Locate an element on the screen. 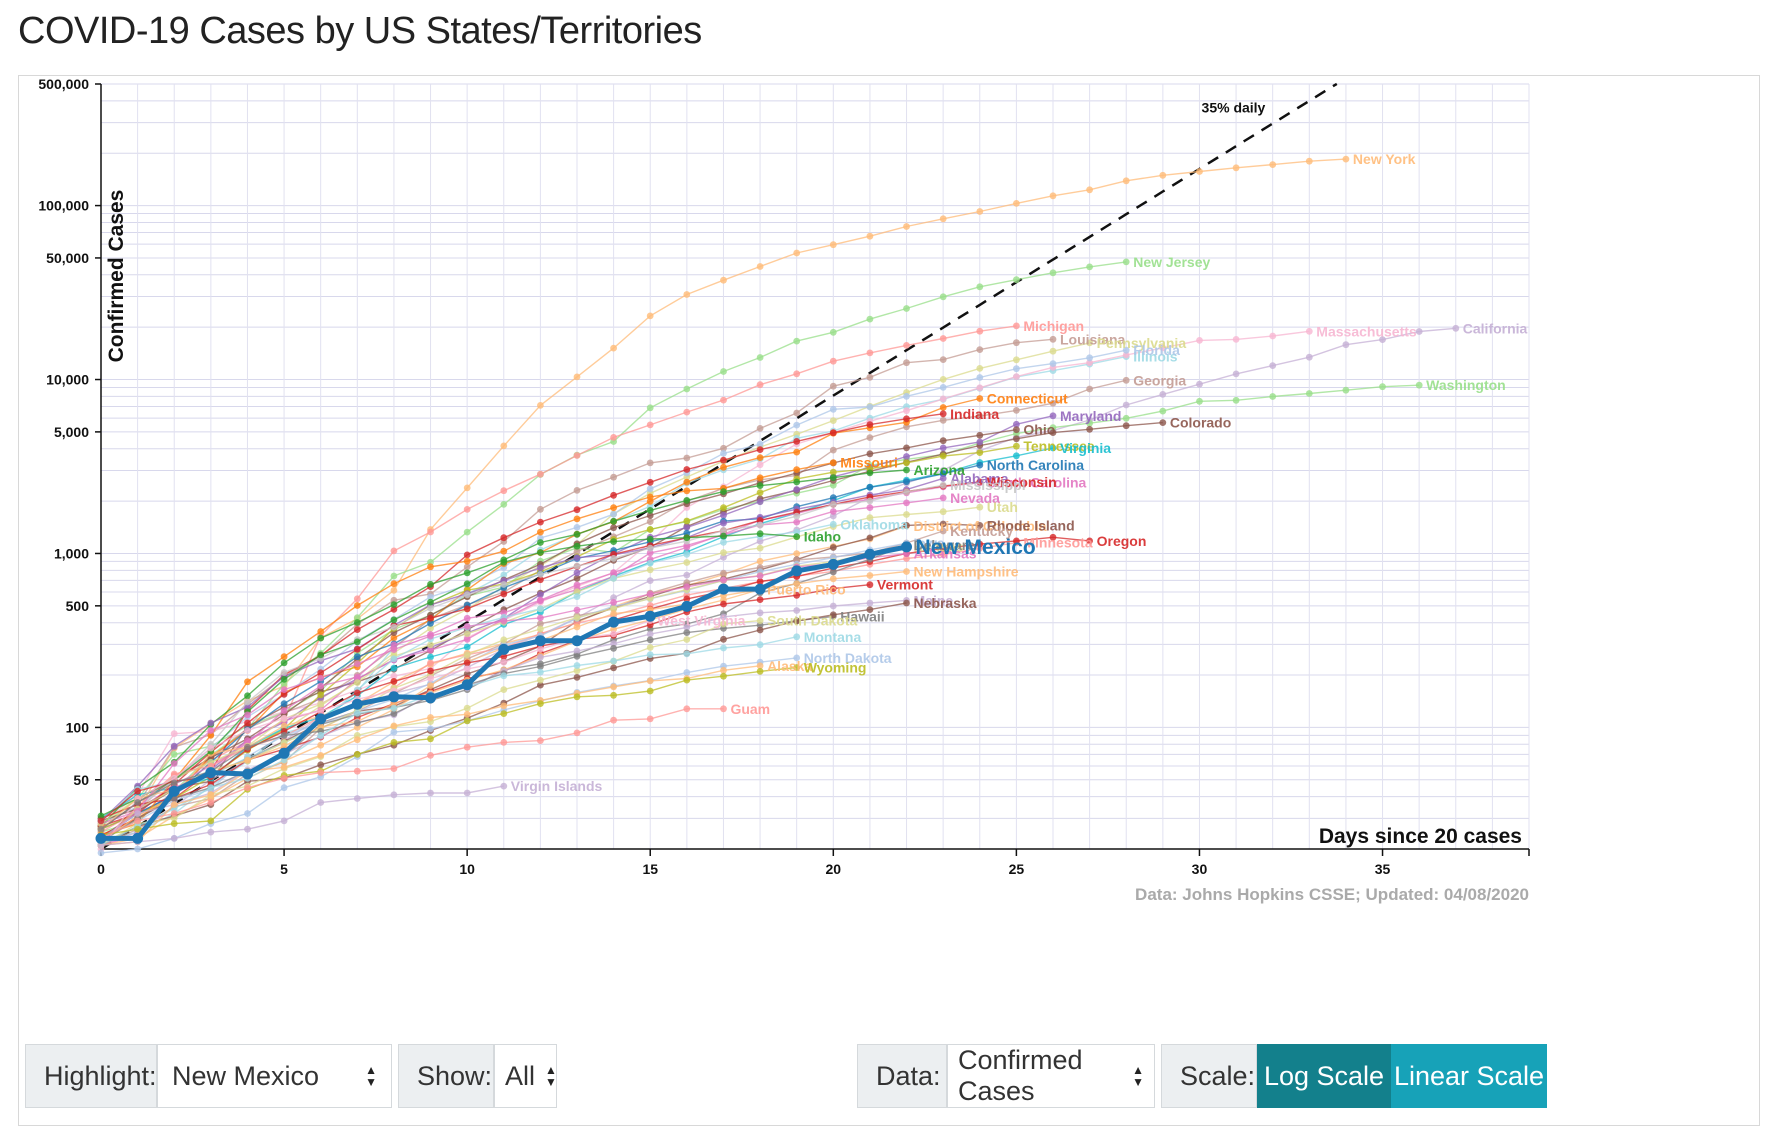 This screenshot has height=1126, width=1777. series-label: Pennsylvania is located at coordinates (1142, 343).